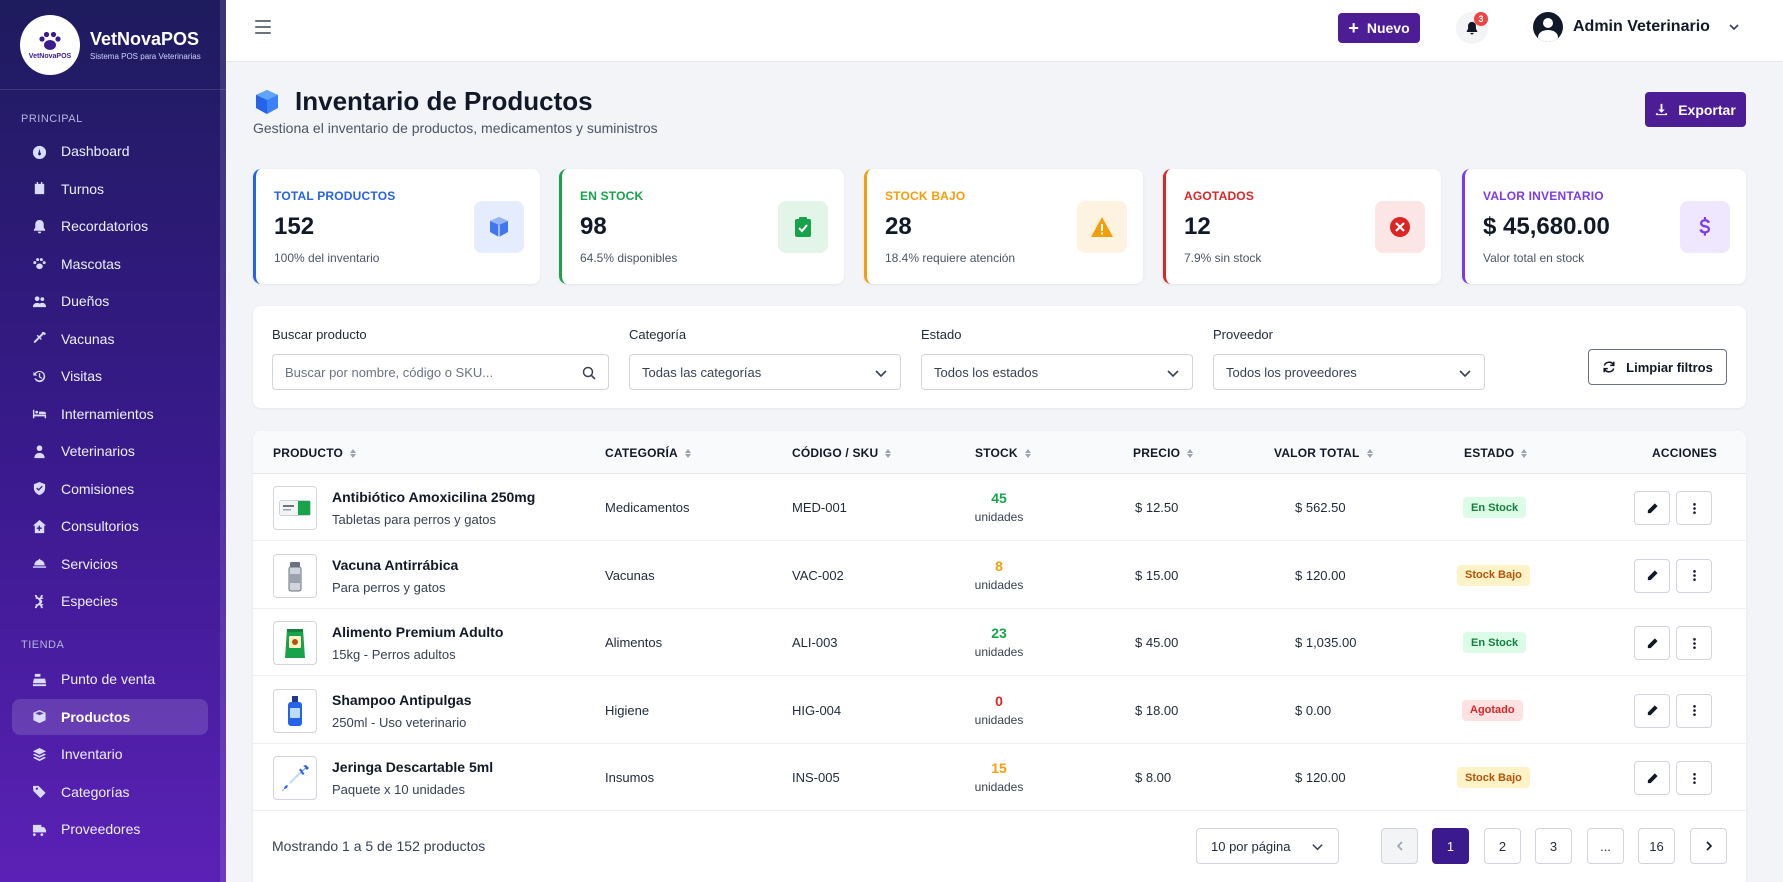  Describe the element at coordinates (803, 227) in the screenshot. I see `clipboard-check-icon` at that location.